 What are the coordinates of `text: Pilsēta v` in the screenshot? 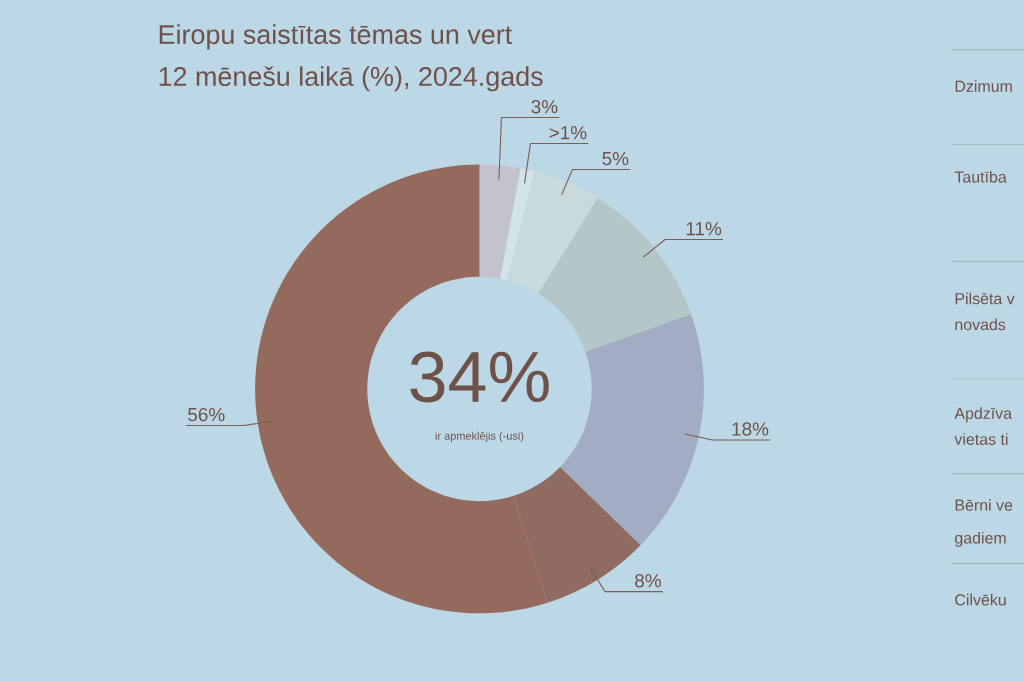 It's located at (985, 298).